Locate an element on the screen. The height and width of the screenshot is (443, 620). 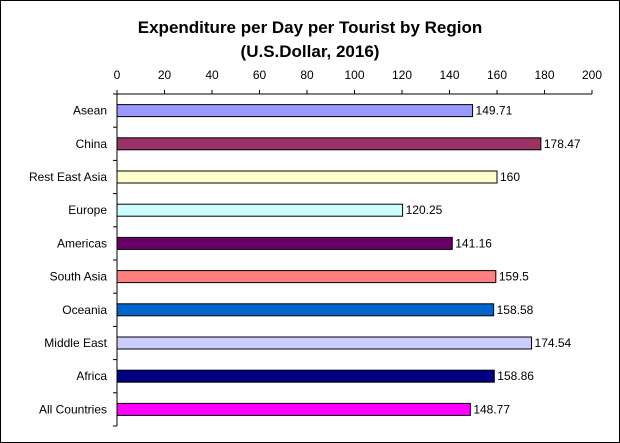
value-label: 160 is located at coordinates (510, 177).